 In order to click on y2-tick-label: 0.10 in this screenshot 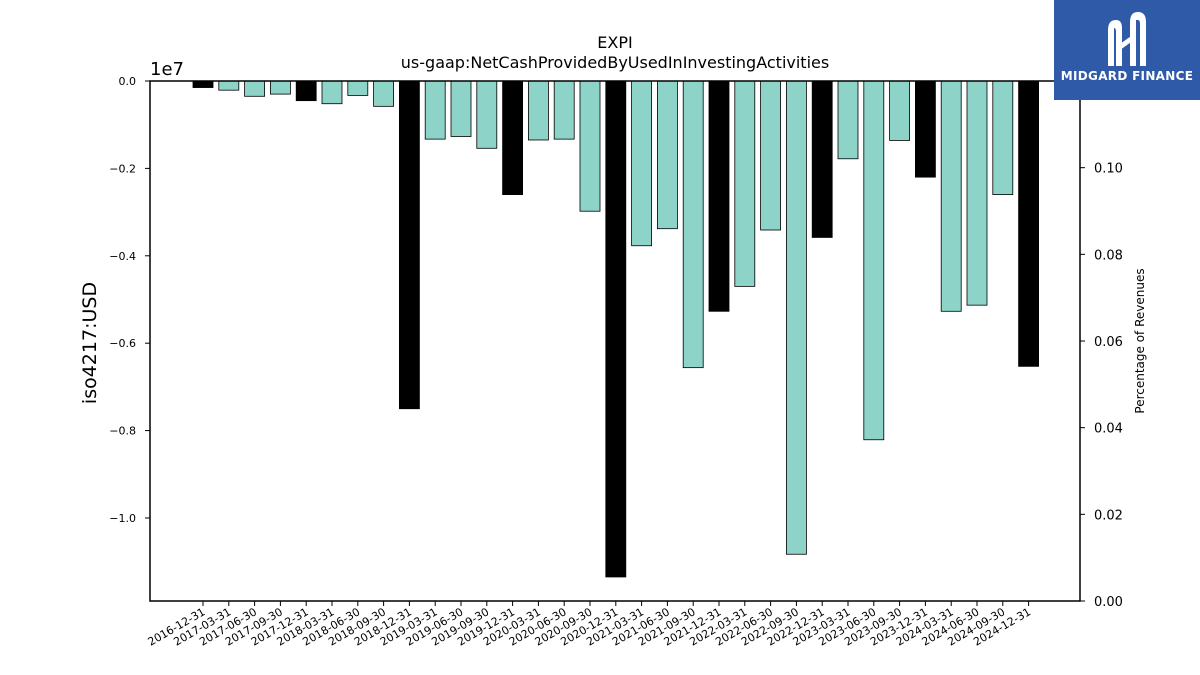, I will do `click(1108, 169)`.